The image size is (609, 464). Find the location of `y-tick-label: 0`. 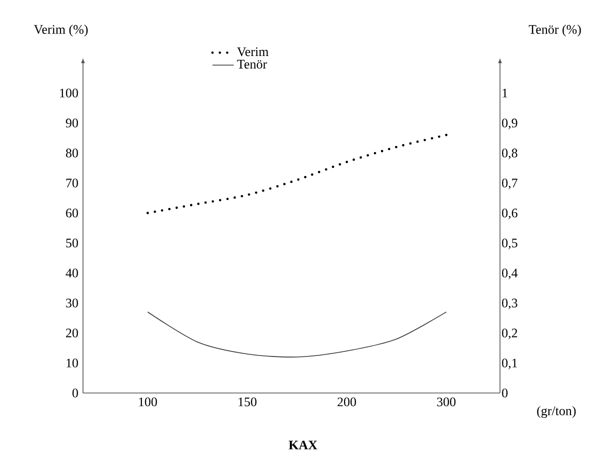

y-tick-label: 0 is located at coordinates (75, 393).